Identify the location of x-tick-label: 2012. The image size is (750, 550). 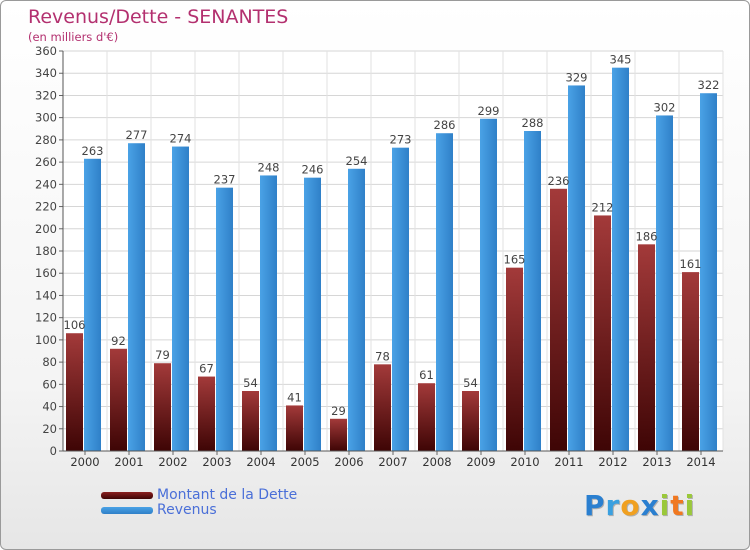
(612, 462).